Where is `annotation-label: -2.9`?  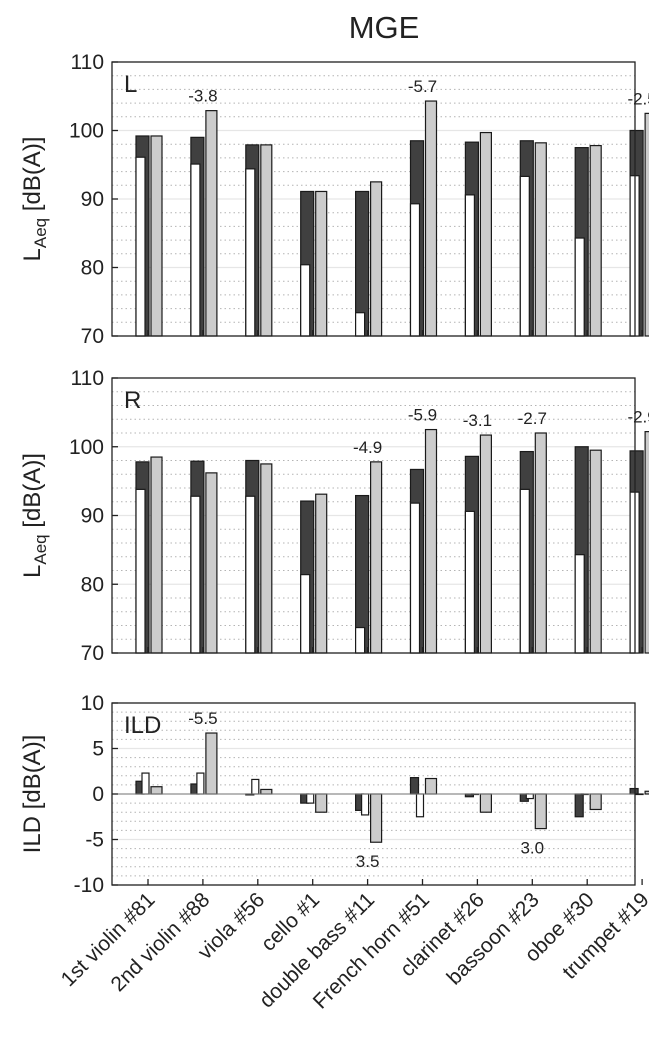 annotation-label: -2.9 is located at coordinates (638, 417).